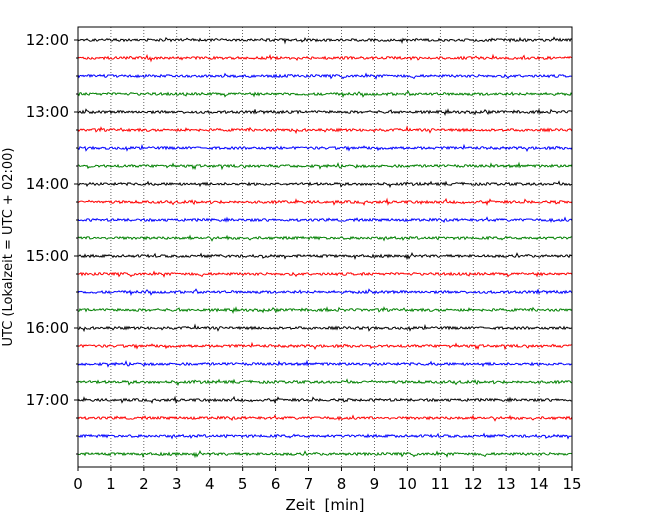  What do you see at coordinates (327, 480) in the screenshot?
I see `x-axis: 0 1 2 3 4 5 6 7 8 9 10 11 12 13 14 15` at bounding box center [327, 480].